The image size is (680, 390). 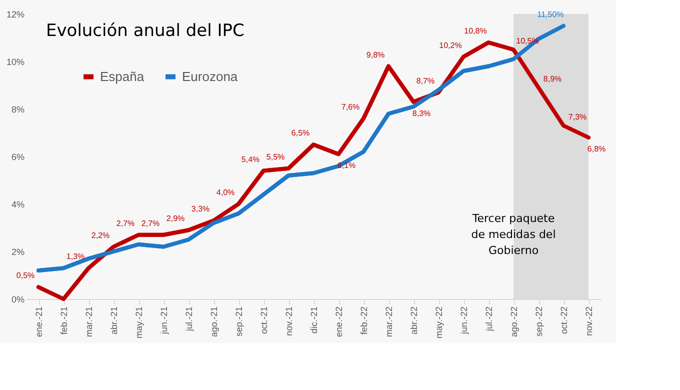 What do you see at coordinates (589, 321) in the screenshot?
I see `x-tick-label: nov.-22` at bounding box center [589, 321].